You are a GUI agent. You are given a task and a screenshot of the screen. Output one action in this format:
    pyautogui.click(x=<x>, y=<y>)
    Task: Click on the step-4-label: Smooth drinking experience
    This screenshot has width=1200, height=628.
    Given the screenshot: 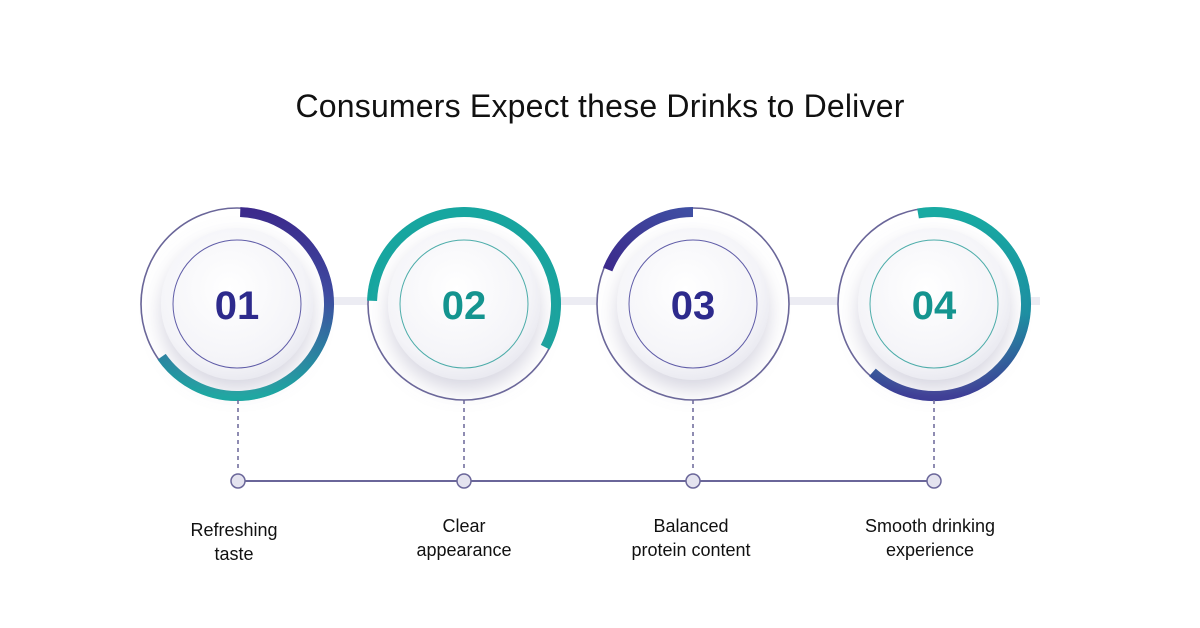 What is the action you would take?
    pyautogui.click(x=930, y=538)
    